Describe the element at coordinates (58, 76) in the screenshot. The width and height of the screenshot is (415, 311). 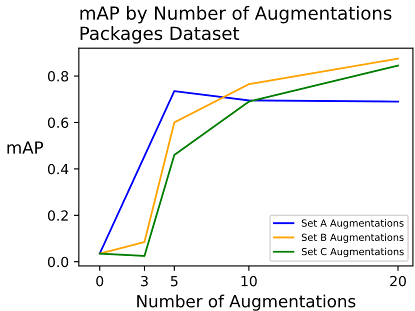
I see `y-tick-label: 0.8` at that location.